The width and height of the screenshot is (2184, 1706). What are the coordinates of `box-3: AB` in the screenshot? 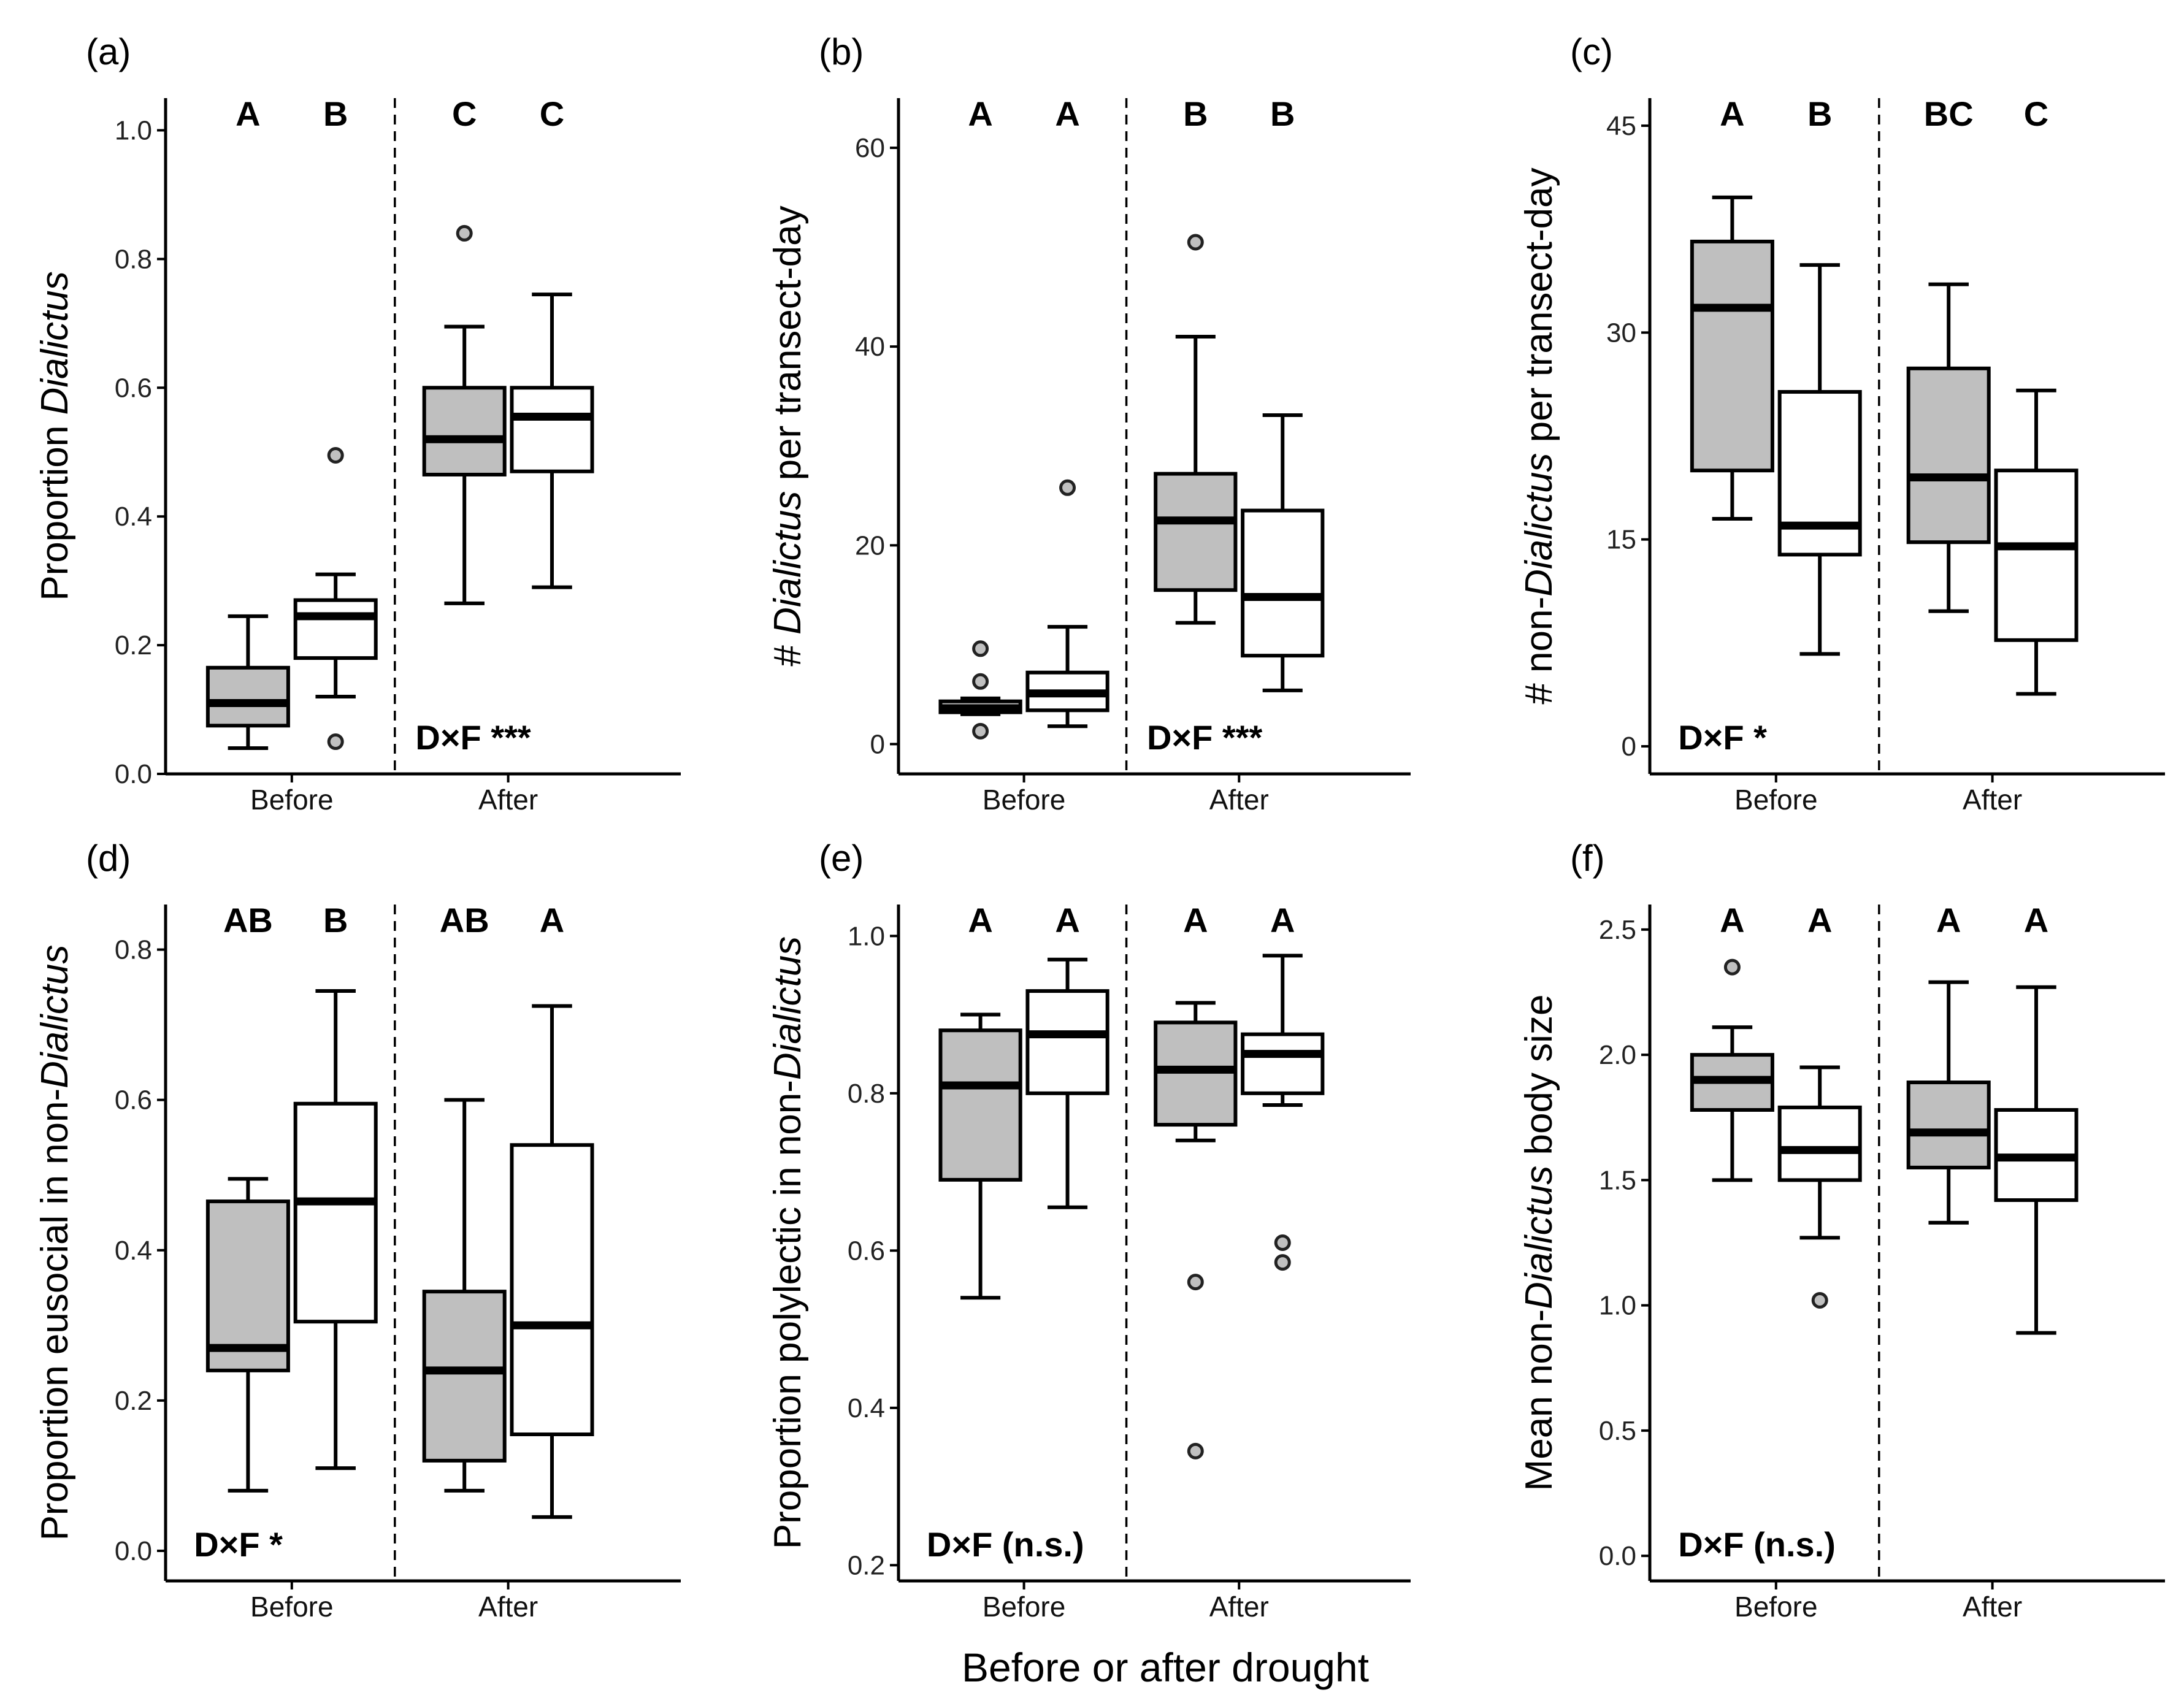 It's located at (464, 1197).